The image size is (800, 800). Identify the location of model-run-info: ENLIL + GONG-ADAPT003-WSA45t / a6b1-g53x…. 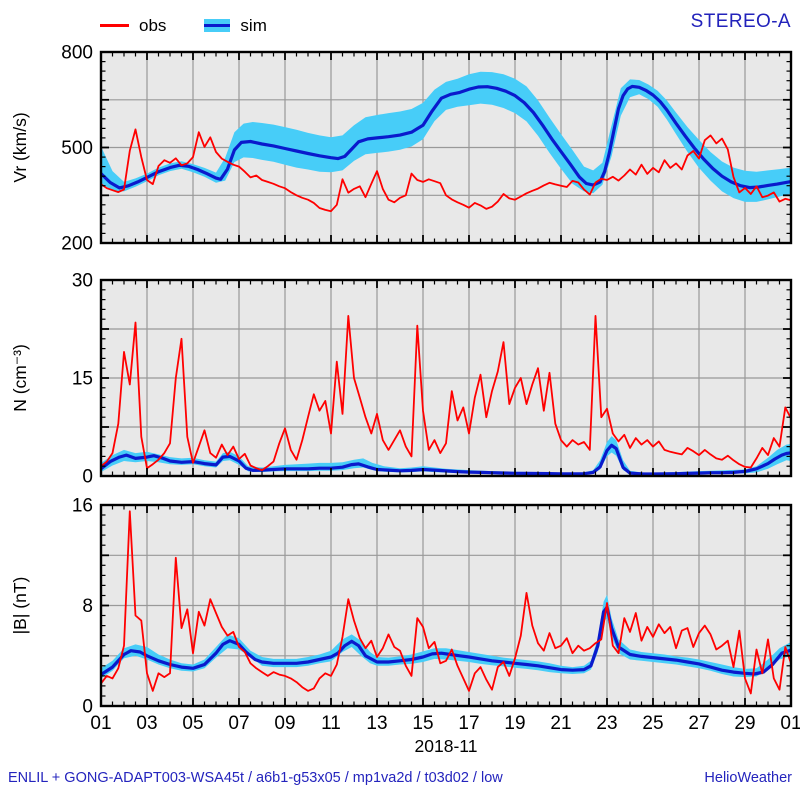
(255, 778).